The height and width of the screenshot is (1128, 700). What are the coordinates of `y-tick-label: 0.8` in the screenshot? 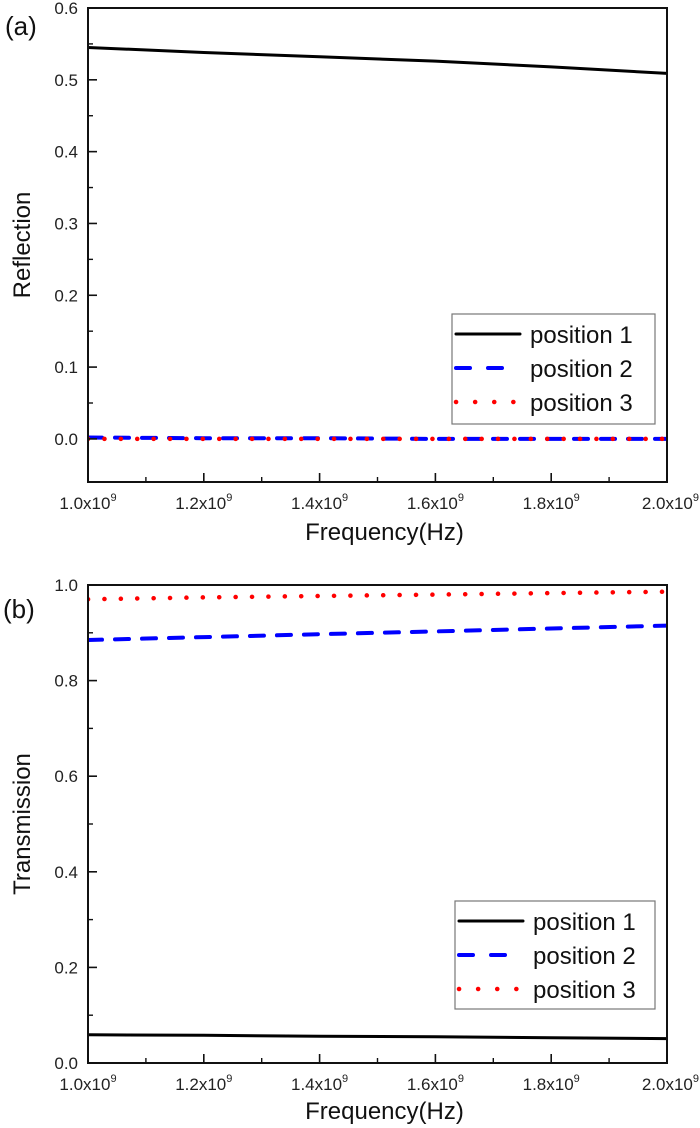 It's located at (66, 681).